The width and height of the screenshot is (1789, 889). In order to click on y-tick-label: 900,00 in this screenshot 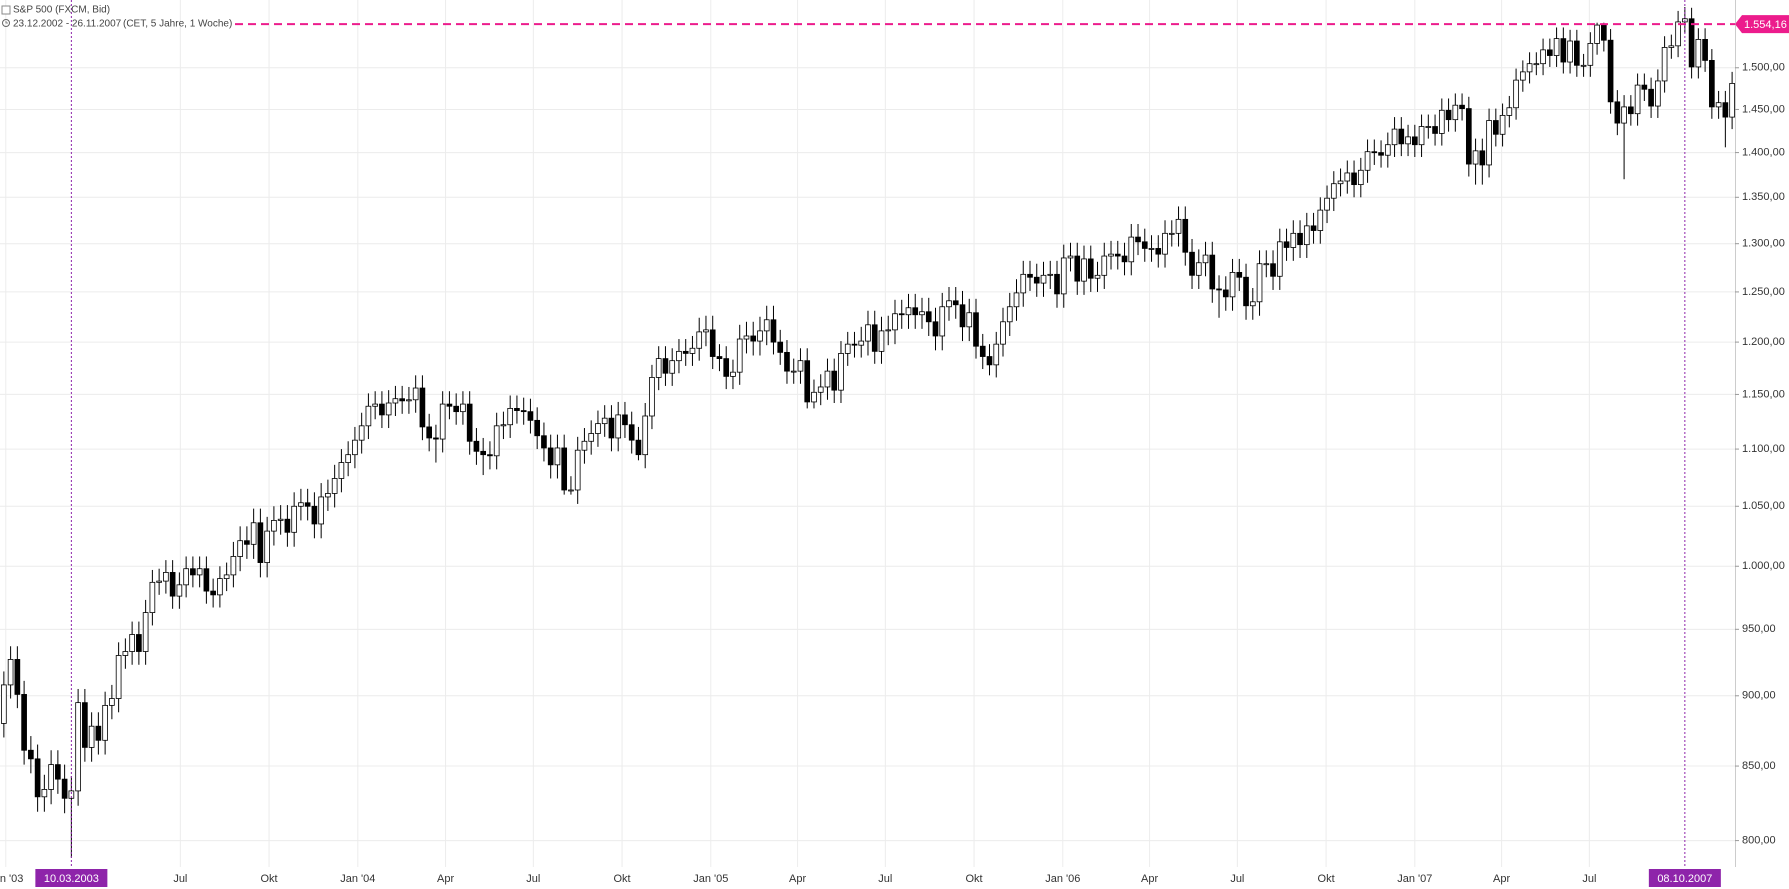, I will do `click(1759, 696)`.